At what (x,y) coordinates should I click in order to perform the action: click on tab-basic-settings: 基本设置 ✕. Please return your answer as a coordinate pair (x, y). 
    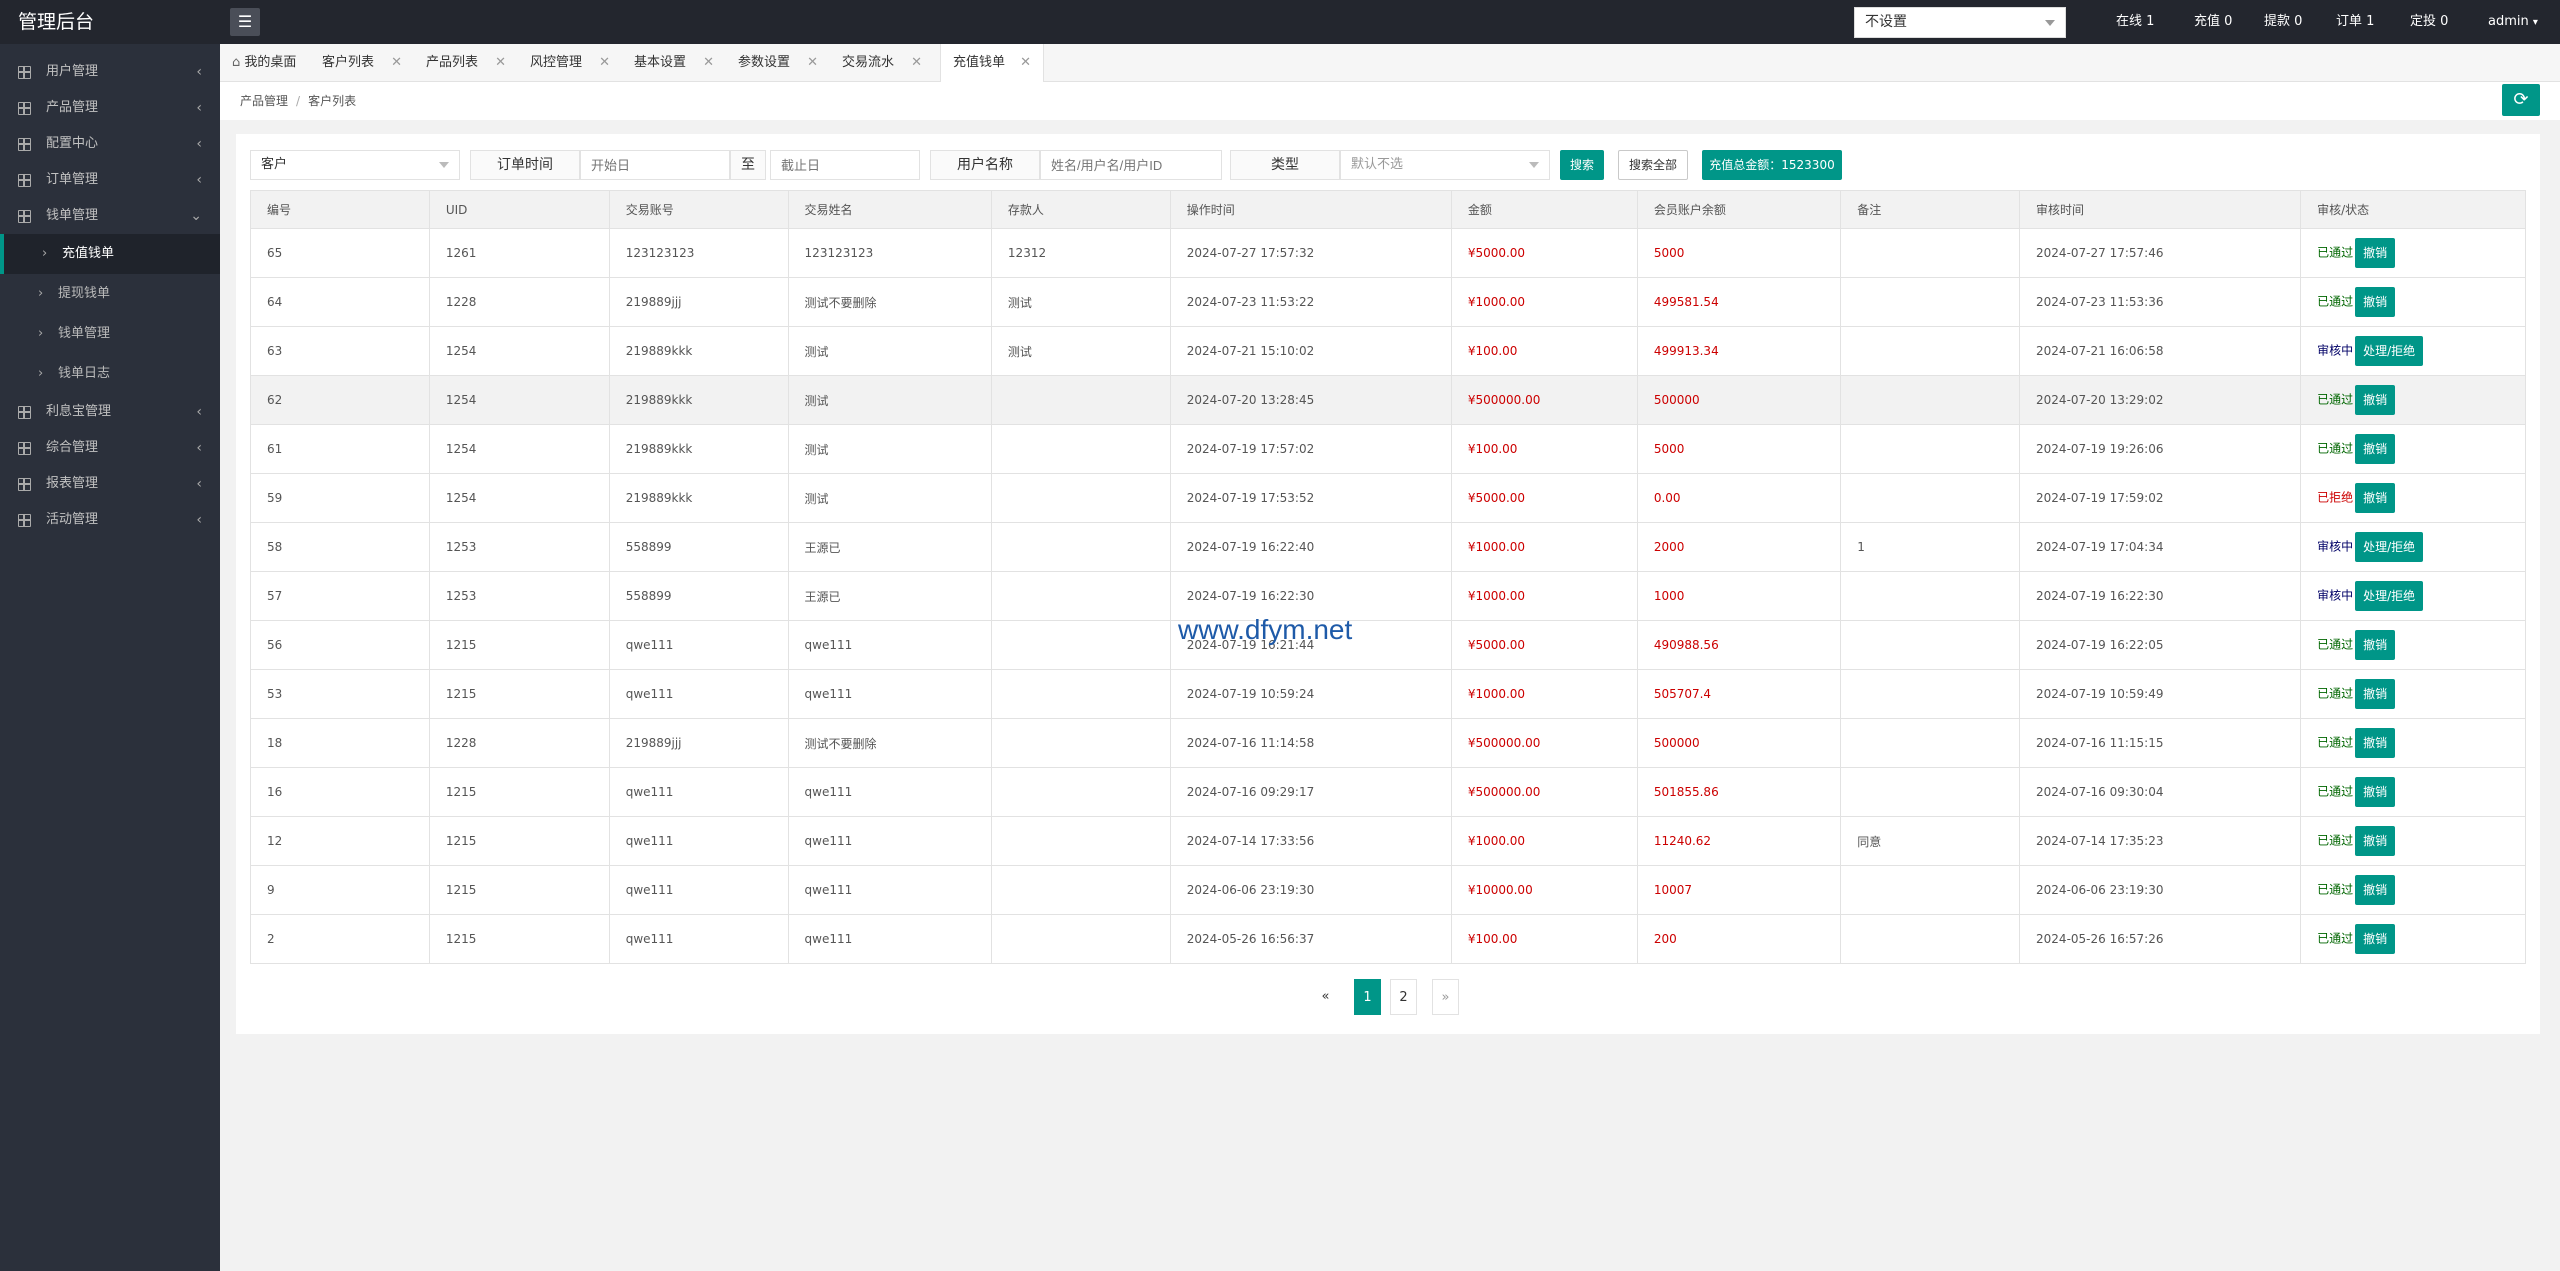
    Looking at the image, I should click on (674, 63).